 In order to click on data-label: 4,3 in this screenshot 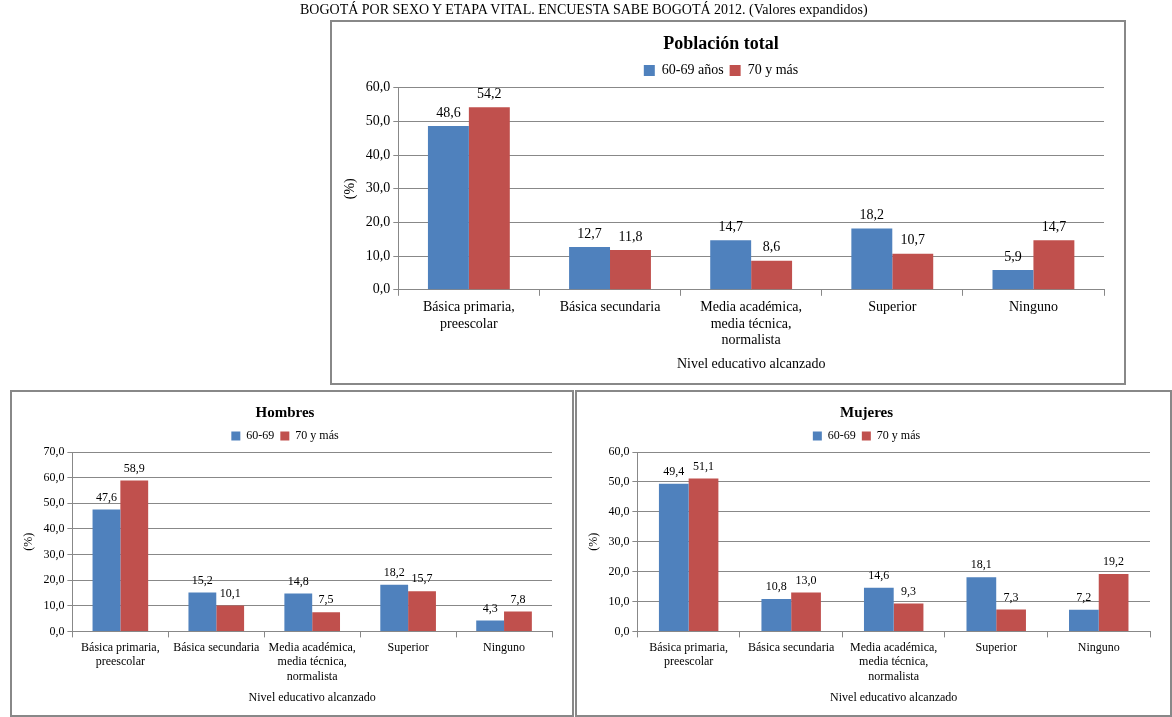, I will do `click(490, 607)`.